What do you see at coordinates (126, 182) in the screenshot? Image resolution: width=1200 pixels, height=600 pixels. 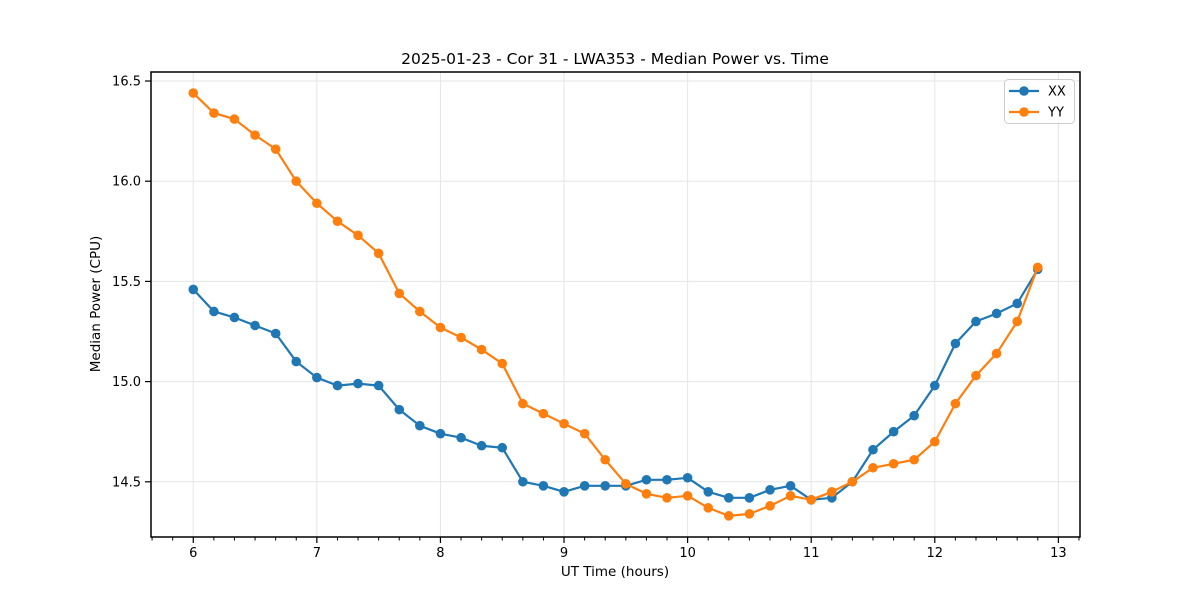 I see `y-tick-label: 16.0` at bounding box center [126, 182].